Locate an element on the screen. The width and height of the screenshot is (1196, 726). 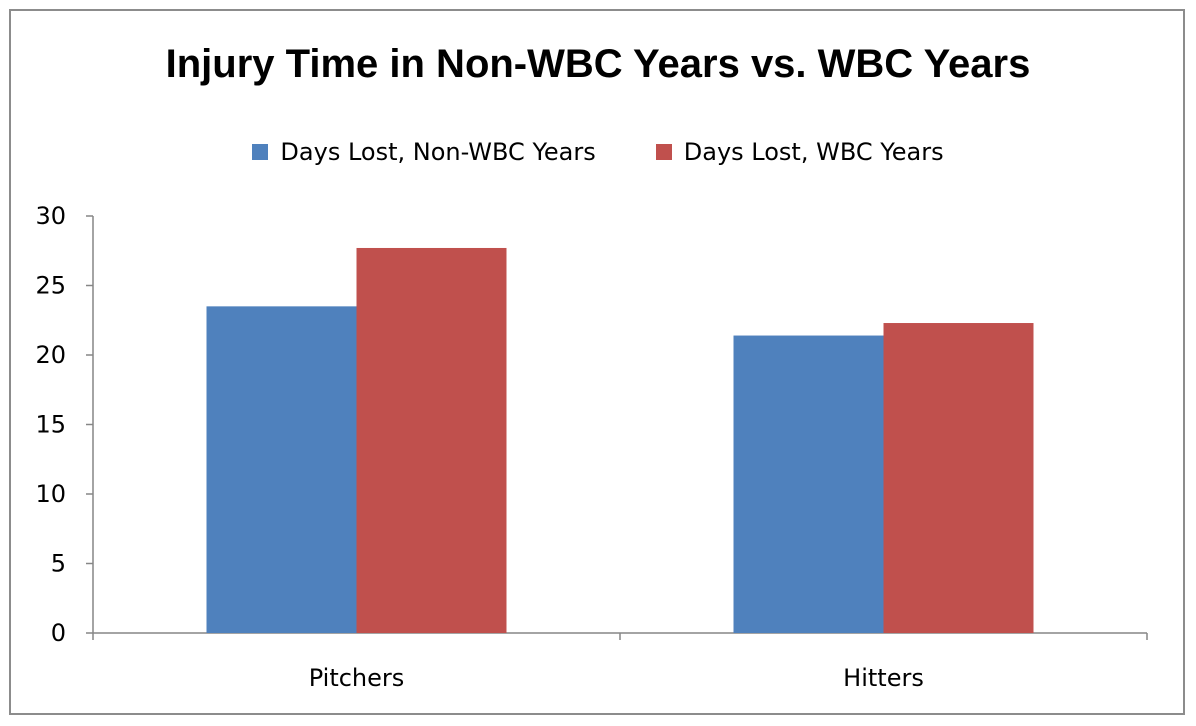
legend-swatch-non-wbc is located at coordinates (260, 152).